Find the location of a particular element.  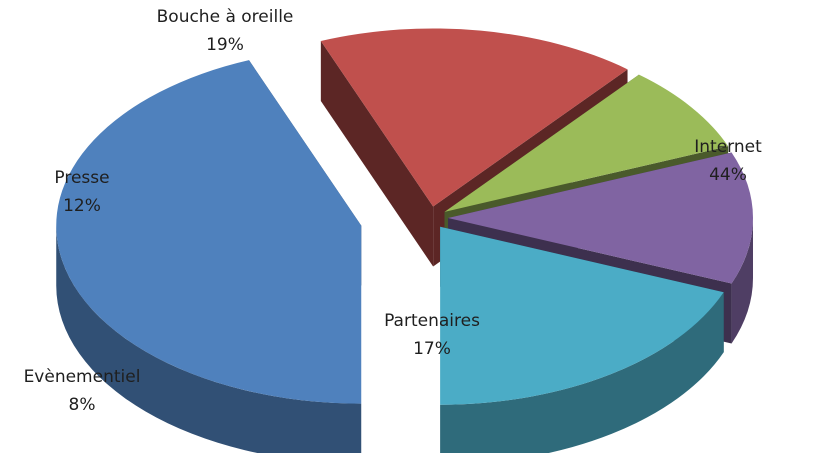

pie-label-name: Partenaires is located at coordinates (432, 321).